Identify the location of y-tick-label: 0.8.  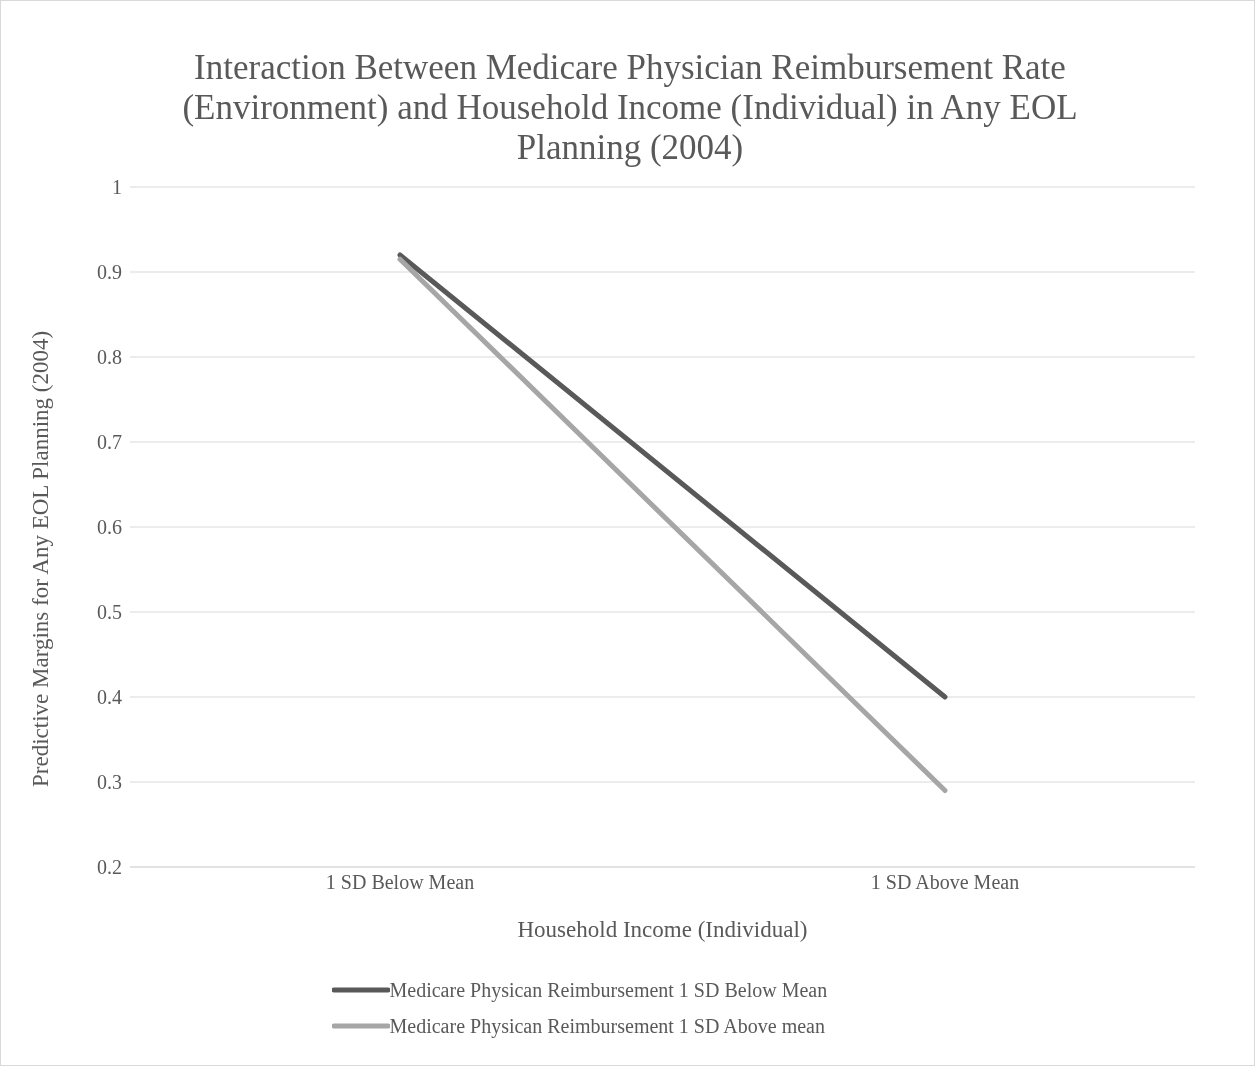
(109, 357).